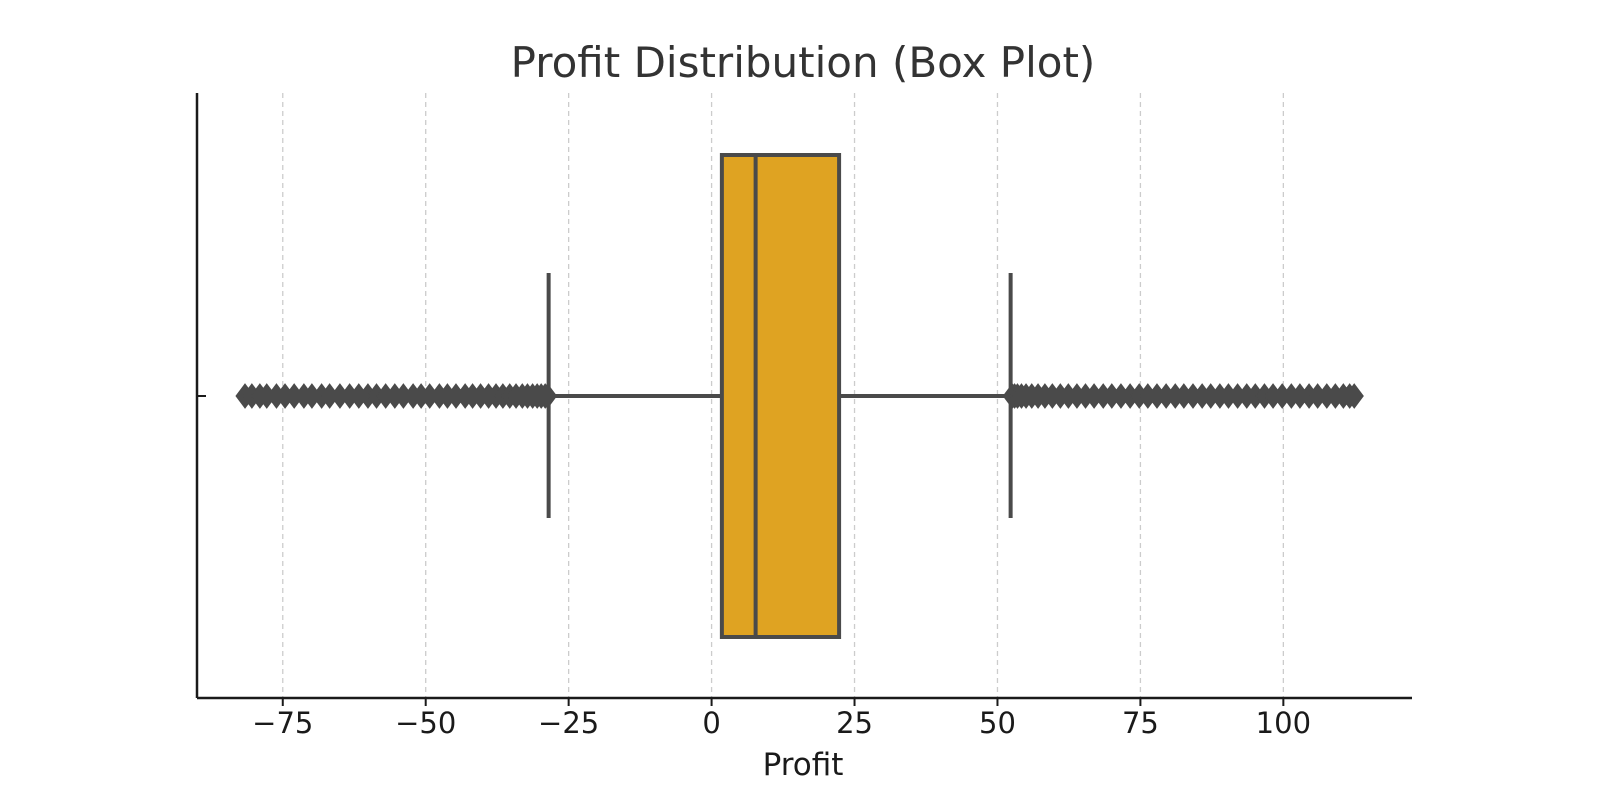  Describe the element at coordinates (803, 62) in the screenshot. I see `chart-title: Profit Distribution (Box Plot)` at that location.